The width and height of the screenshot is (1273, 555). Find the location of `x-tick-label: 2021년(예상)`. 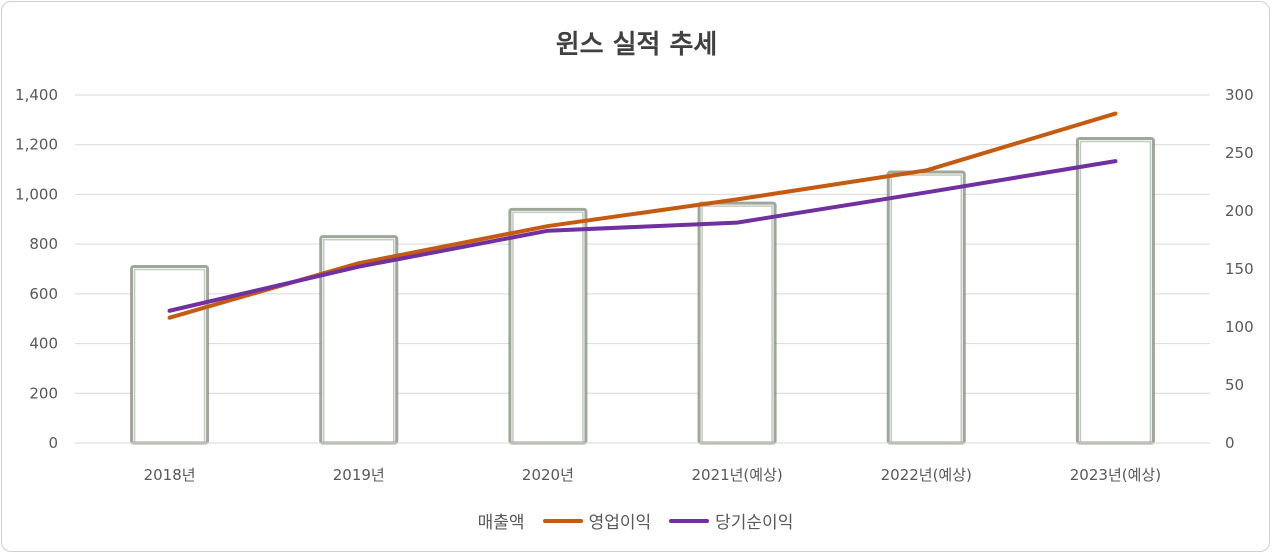

x-tick-label: 2021년(예상) is located at coordinates (736, 475).